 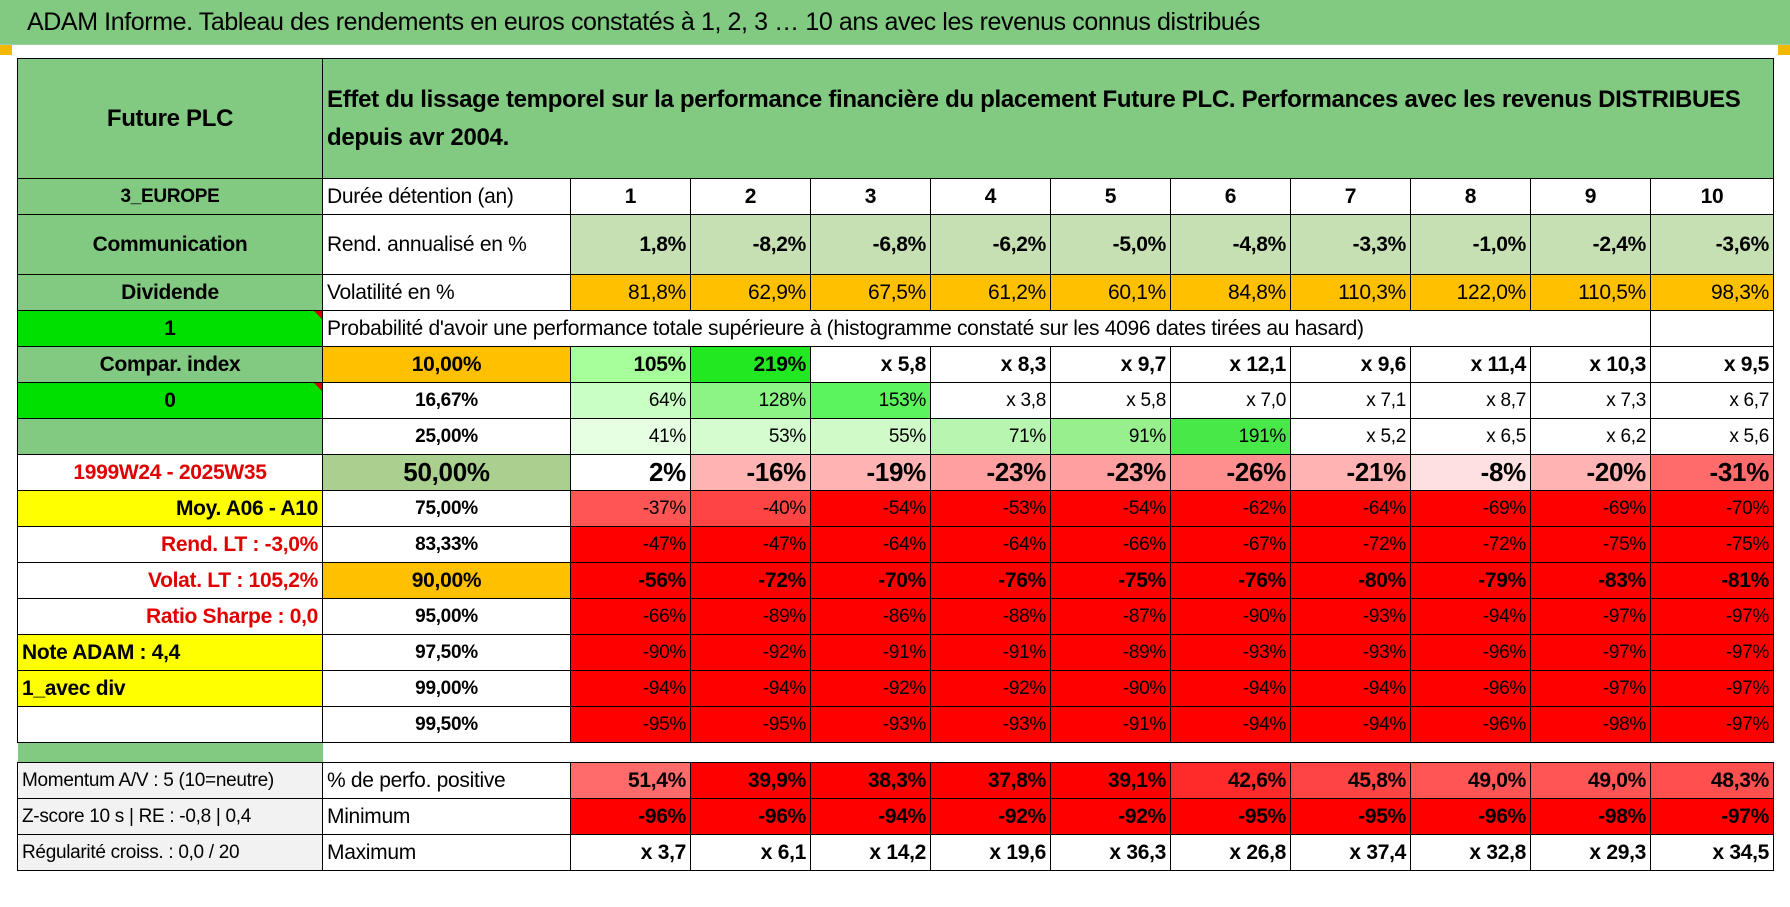 I want to click on percentile-value: -70%, so click(x=1712, y=508).